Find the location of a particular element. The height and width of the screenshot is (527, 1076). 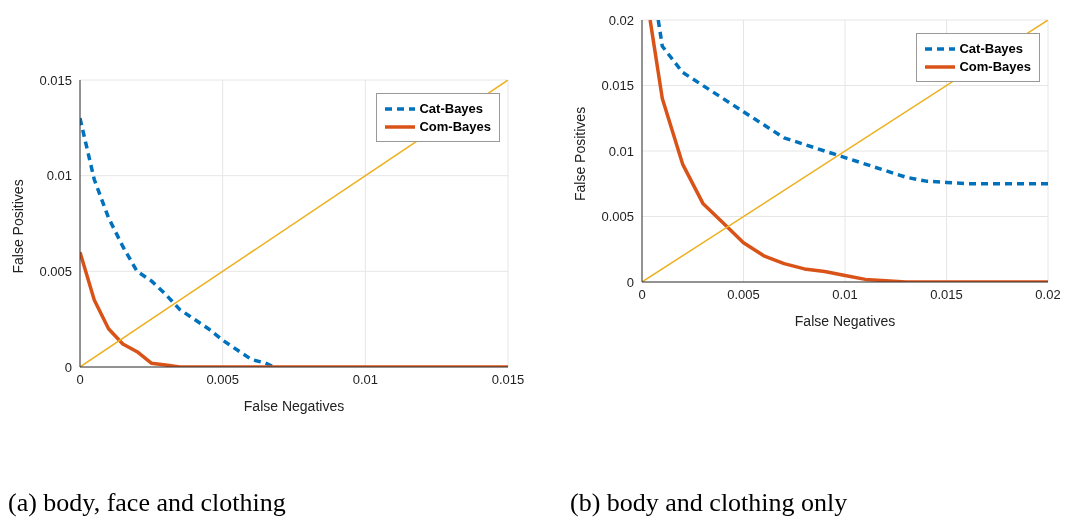

text: (a) body, face and clothing is located at coordinates (147, 503).